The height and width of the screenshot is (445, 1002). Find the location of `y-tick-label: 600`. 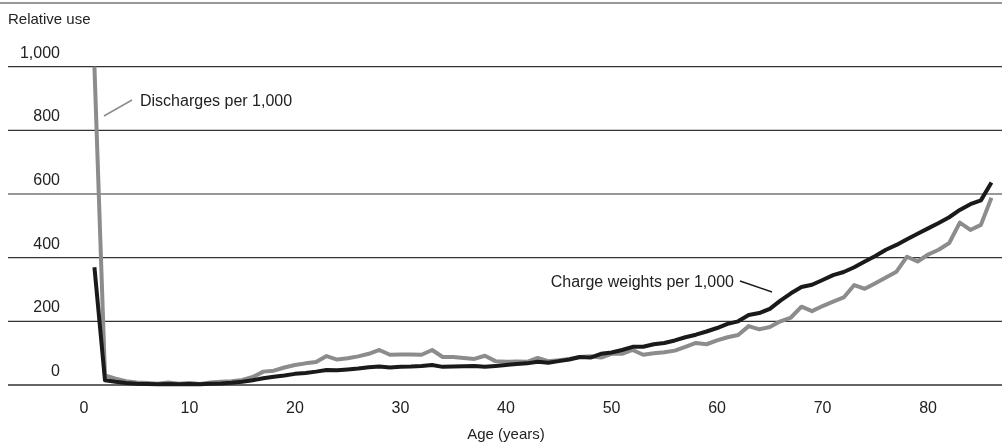

y-tick-label: 600 is located at coordinates (47, 179).